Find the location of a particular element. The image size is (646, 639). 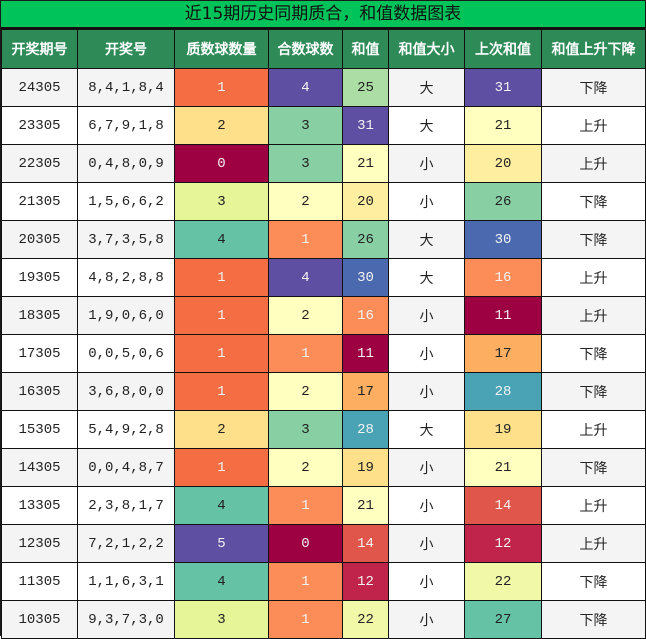

composite-count-cell: 0 is located at coordinates (305, 543).